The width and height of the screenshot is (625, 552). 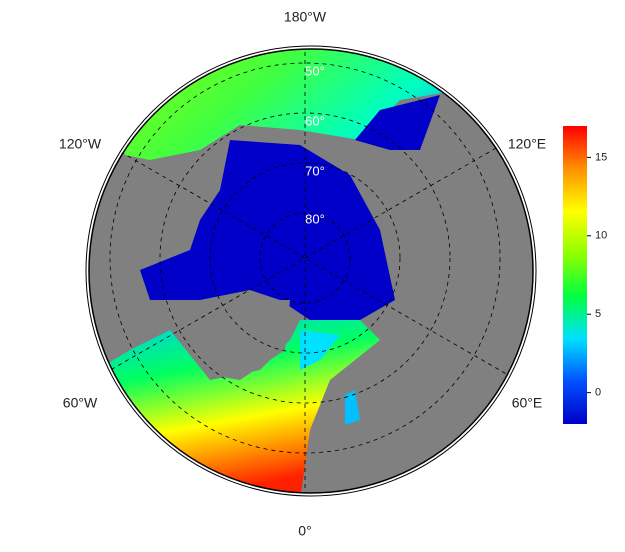 I want to click on norwegian-sea, so click(x=320, y=350).